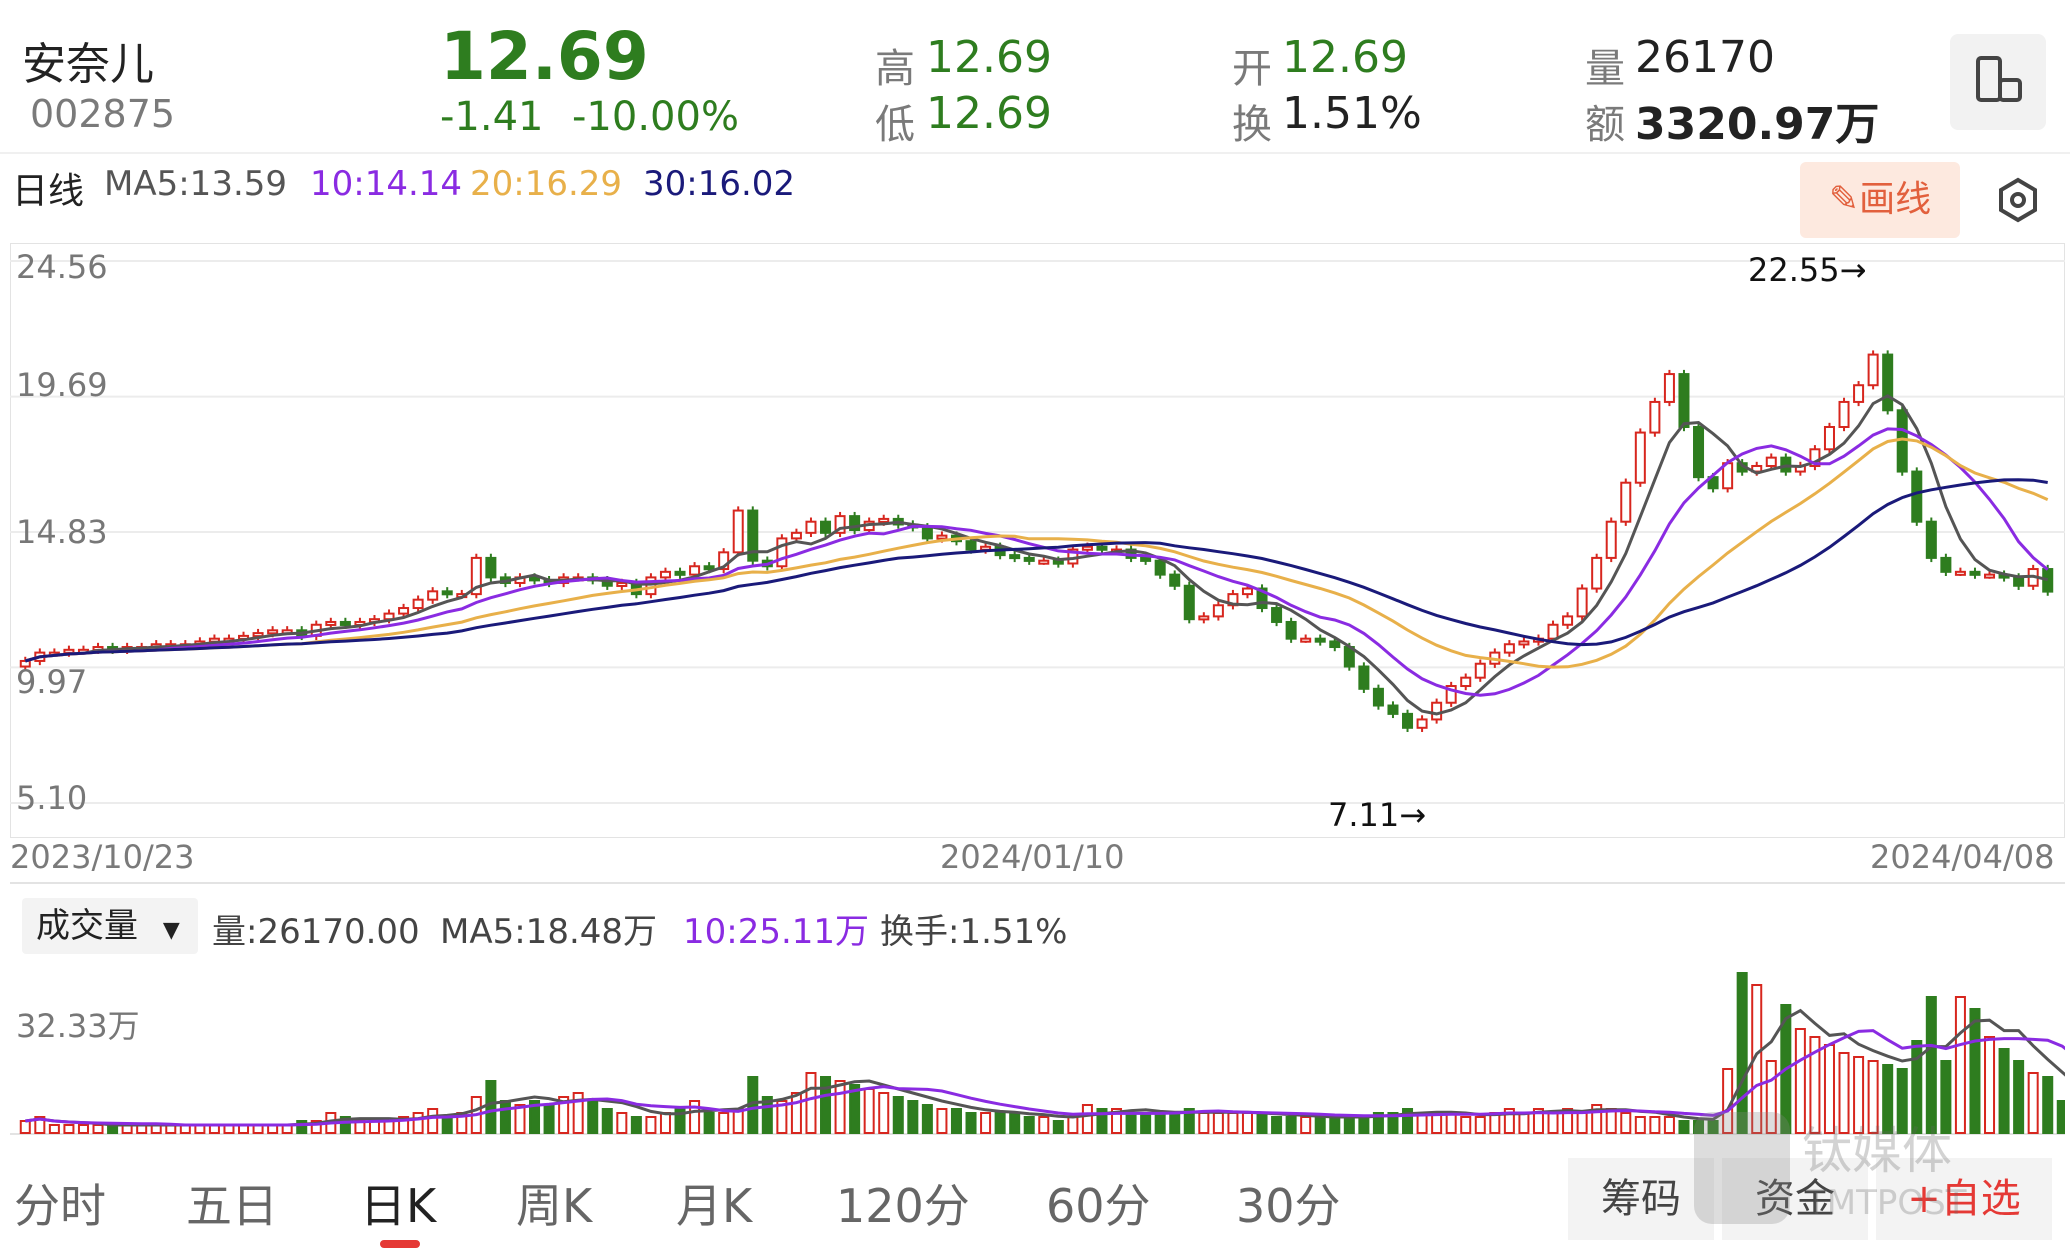  Describe the element at coordinates (232, 1206) in the screenshot. I see `tab-five-day: 五日` at that location.